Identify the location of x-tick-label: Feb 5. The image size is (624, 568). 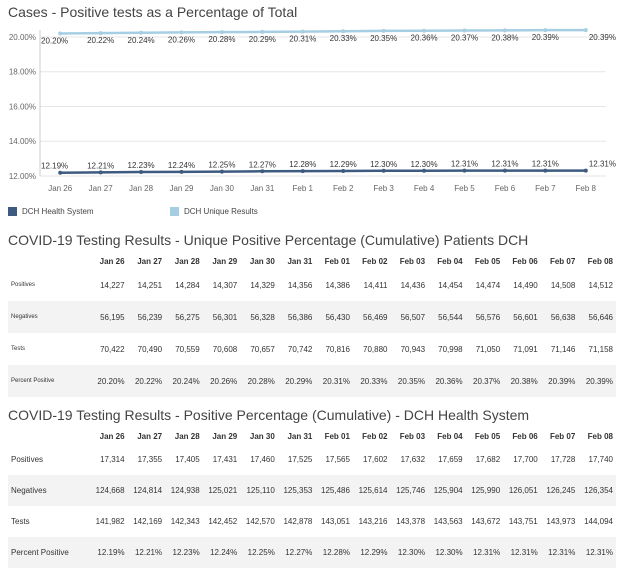
(464, 188).